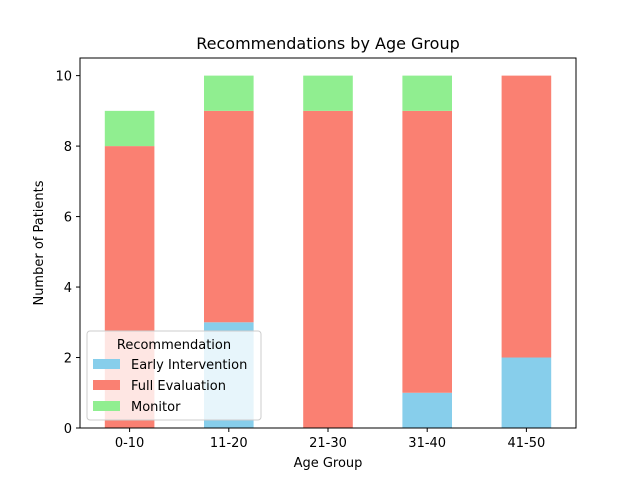  Describe the element at coordinates (527, 443) in the screenshot. I see `x-tick-label: 41-50` at that location.